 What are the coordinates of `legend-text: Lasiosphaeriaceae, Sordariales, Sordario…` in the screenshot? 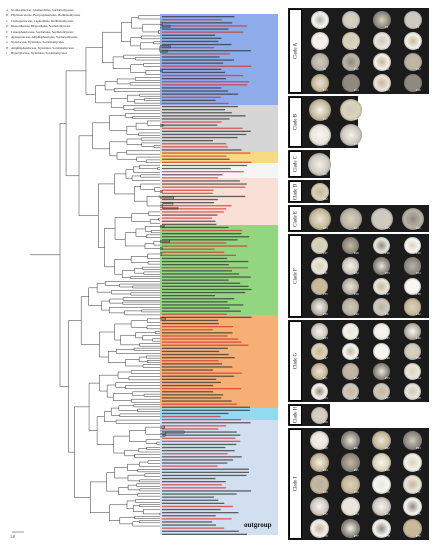 It's located at (42, 31).